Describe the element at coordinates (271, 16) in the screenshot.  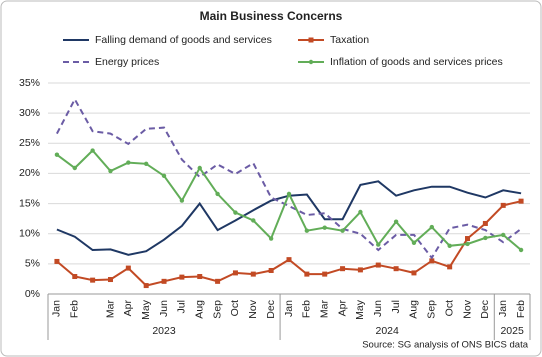
I see `chart-title: Main Business Concerns` at that location.